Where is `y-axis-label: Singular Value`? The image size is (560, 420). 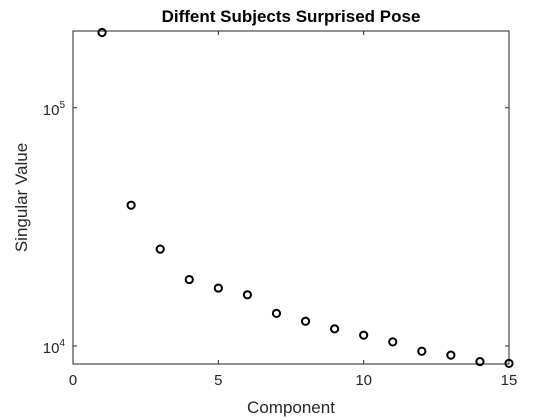 y-axis-label: Singular Value is located at coordinates (21, 197).